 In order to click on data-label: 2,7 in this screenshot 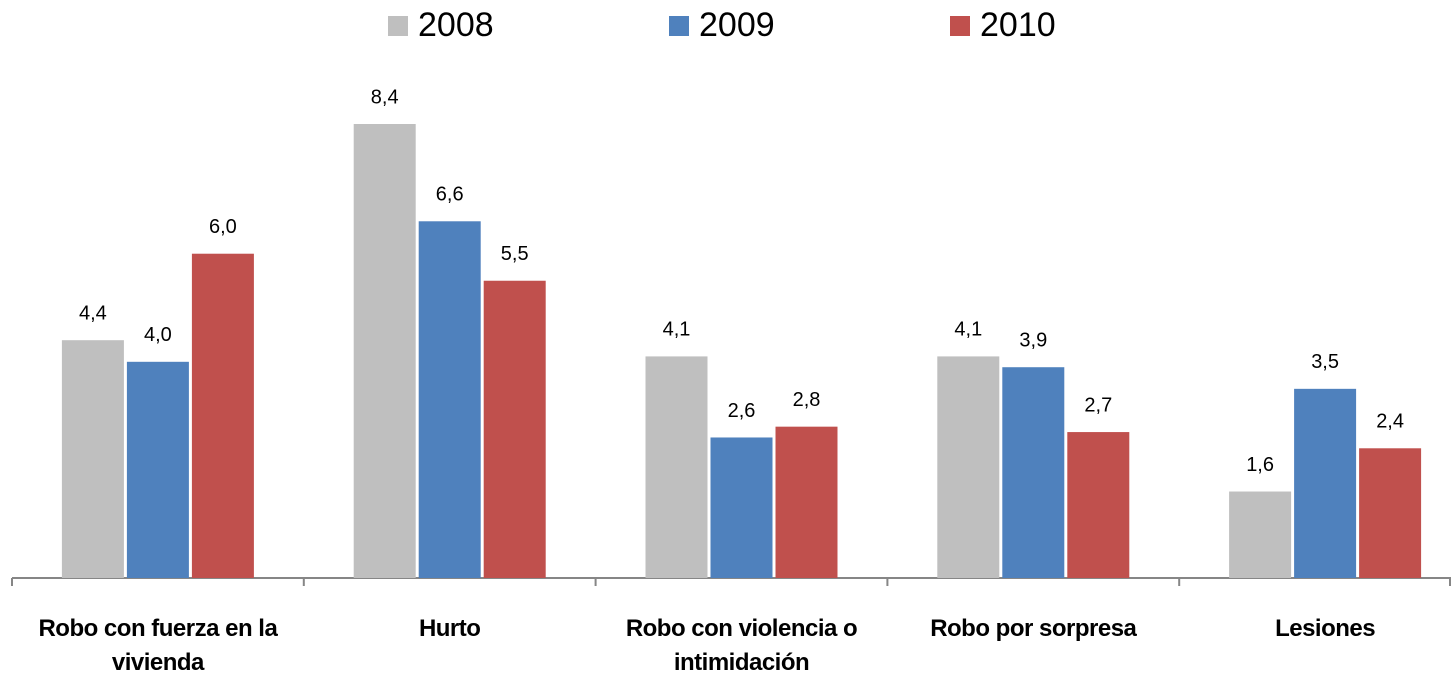, I will do `click(1098, 405)`.